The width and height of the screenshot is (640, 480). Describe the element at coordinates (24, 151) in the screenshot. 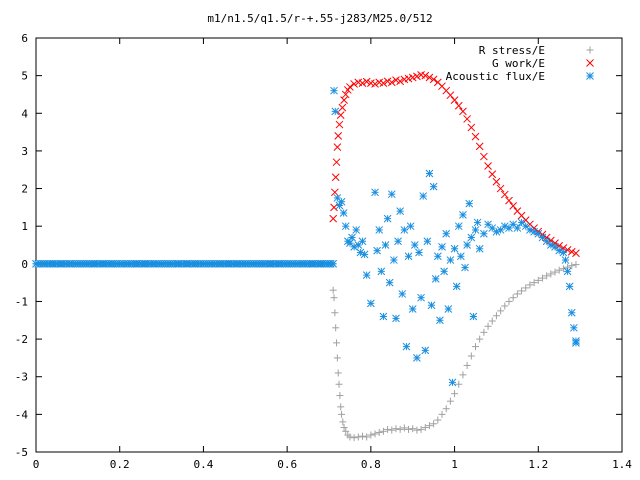

I see `y-tick-label: 3` at that location.